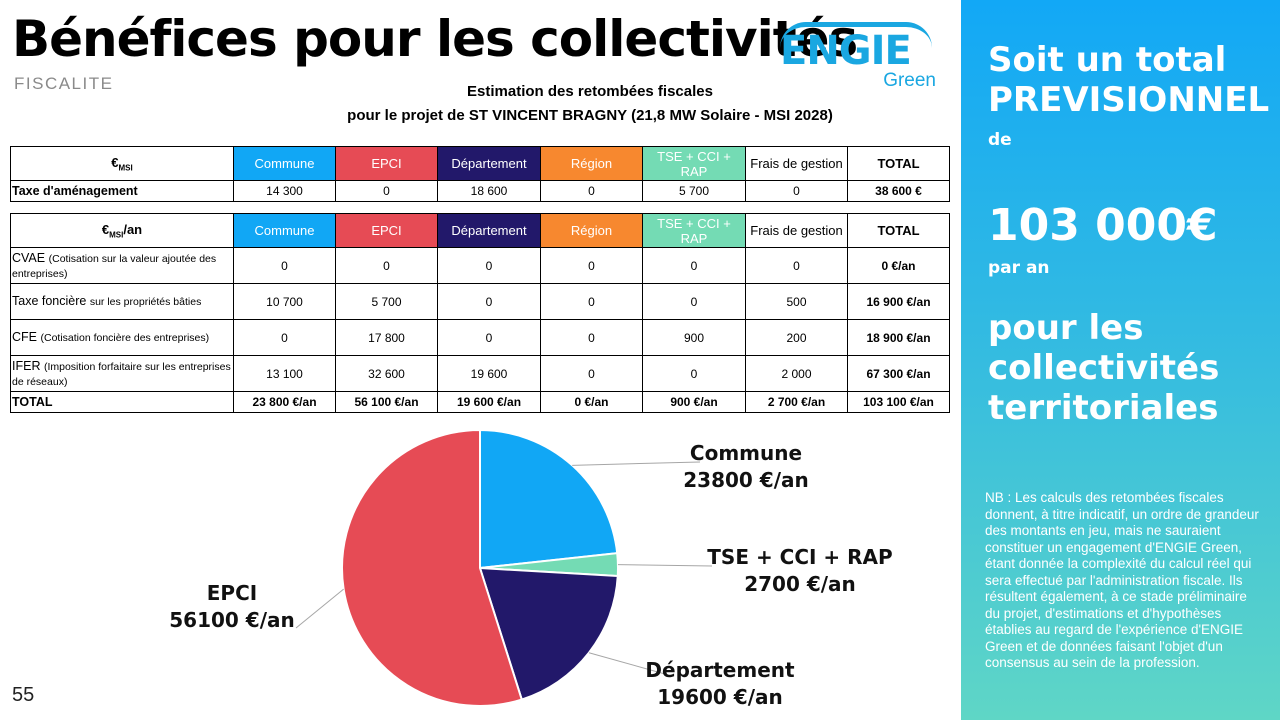 This screenshot has width=1280, height=720. I want to click on cell: 23 800 €/an, so click(284, 402).